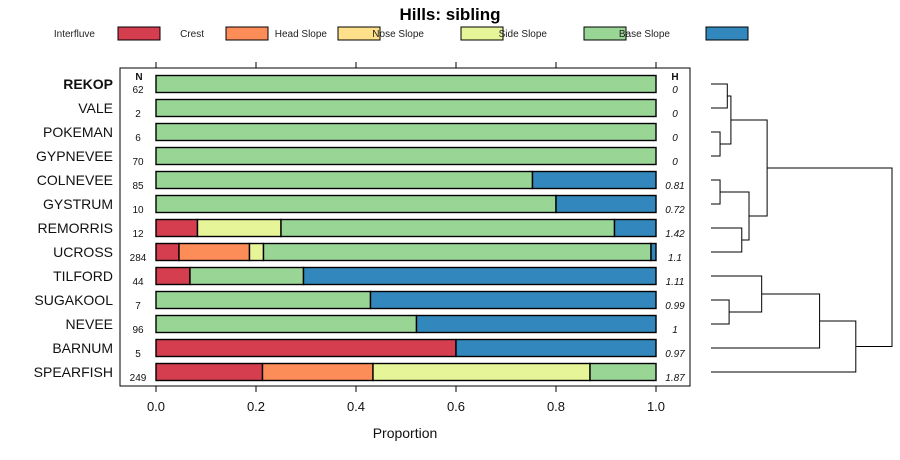 The height and width of the screenshot is (460, 900). I want to click on row-tilford: TILFORD 44 1.11, so click(368, 277).